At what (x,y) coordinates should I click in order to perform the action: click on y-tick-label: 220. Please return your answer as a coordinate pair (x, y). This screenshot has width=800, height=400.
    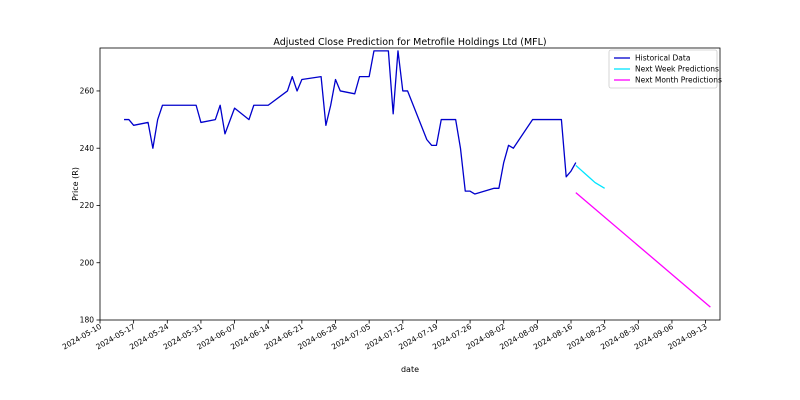
    Looking at the image, I should click on (87, 205).